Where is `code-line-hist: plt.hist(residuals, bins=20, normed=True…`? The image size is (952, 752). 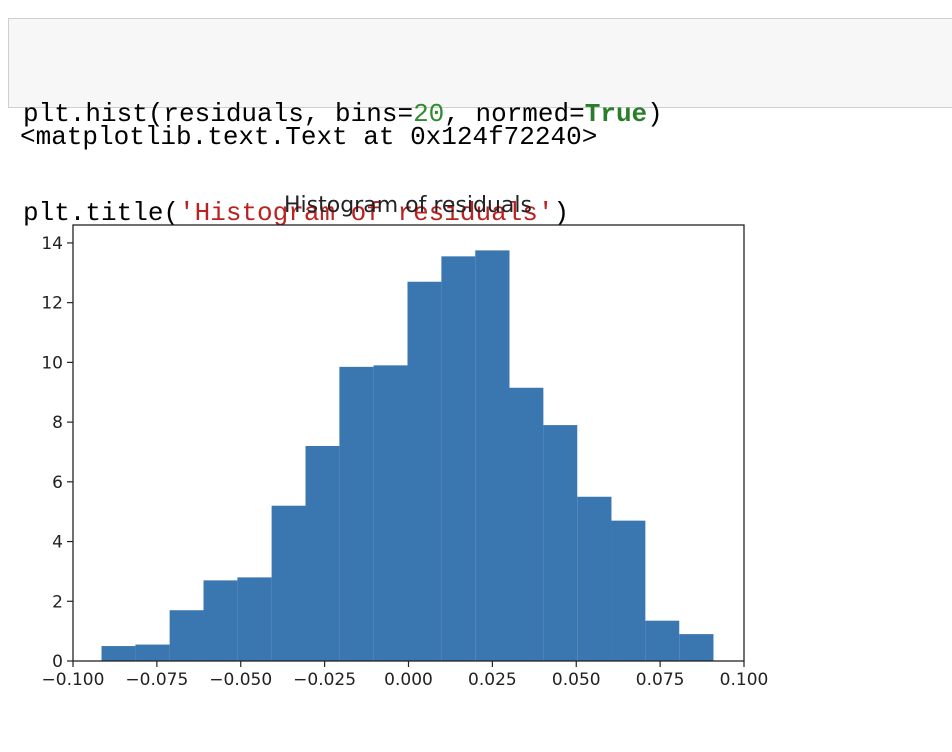 code-line-hist: plt.hist(residuals, bins=20, normed=True… is located at coordinates (487, 114).